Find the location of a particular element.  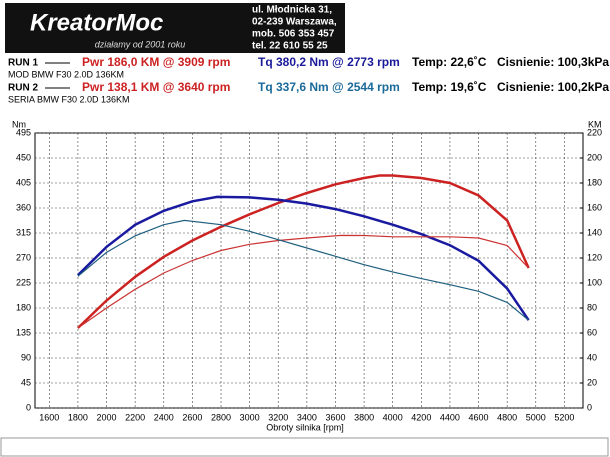

y2-tick-label: 160 is located at coordinates (594, 207).